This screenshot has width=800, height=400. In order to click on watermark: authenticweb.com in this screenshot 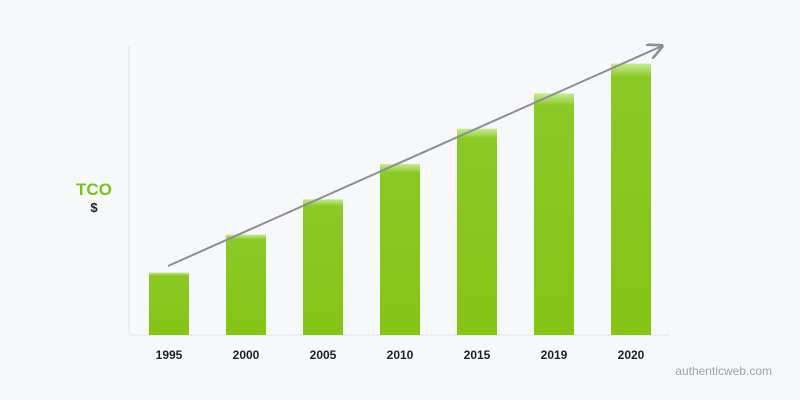, I will do `click(723, 371)`.